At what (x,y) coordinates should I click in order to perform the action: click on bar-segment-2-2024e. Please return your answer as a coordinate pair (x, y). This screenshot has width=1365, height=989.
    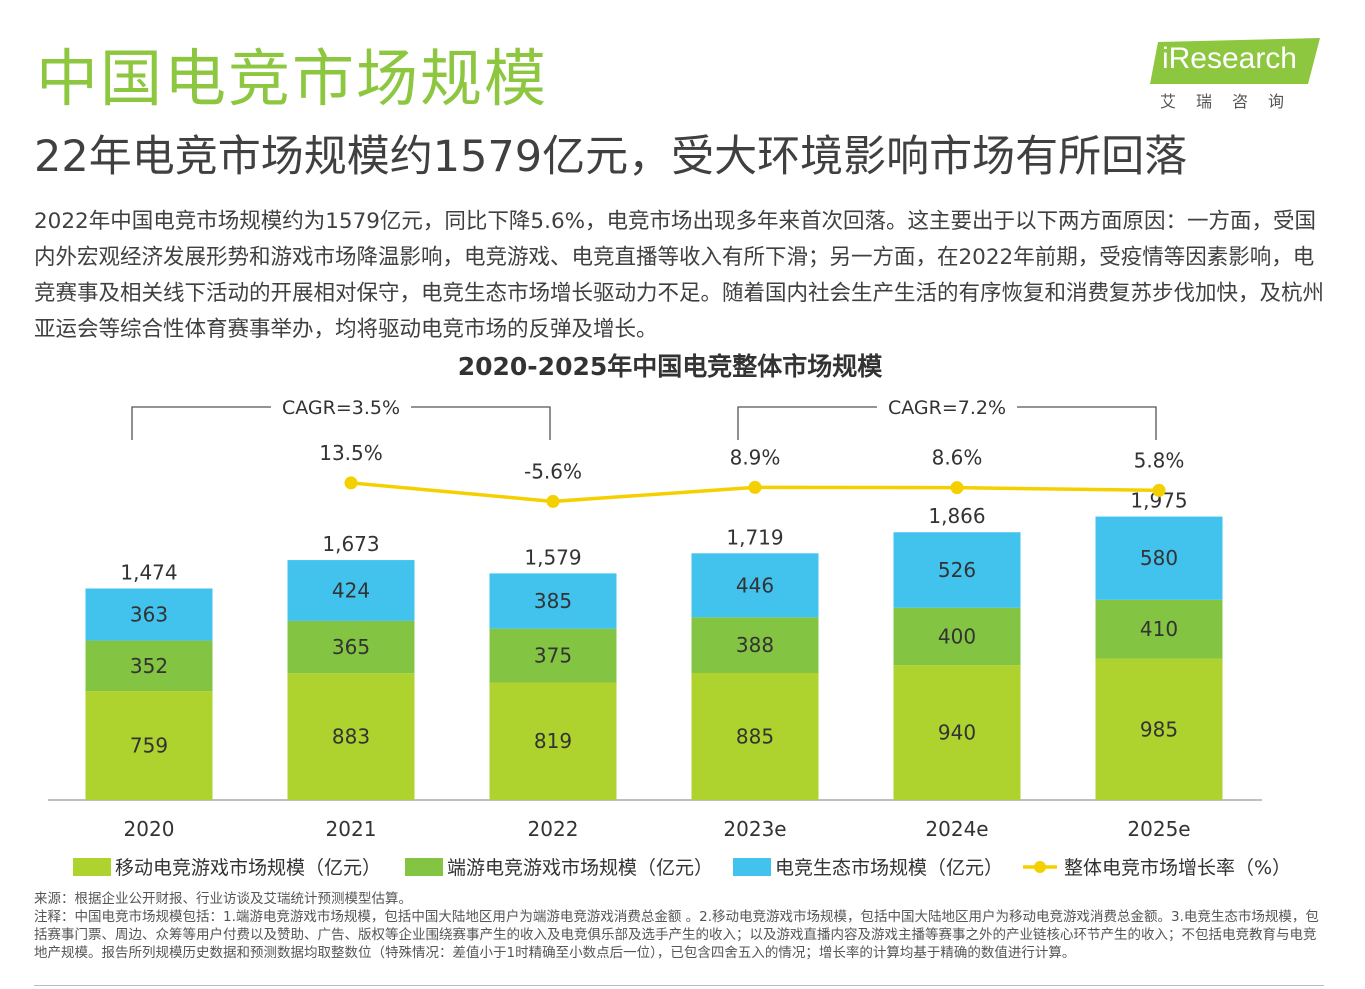
    Looking at the image, I should click on (957, 636).